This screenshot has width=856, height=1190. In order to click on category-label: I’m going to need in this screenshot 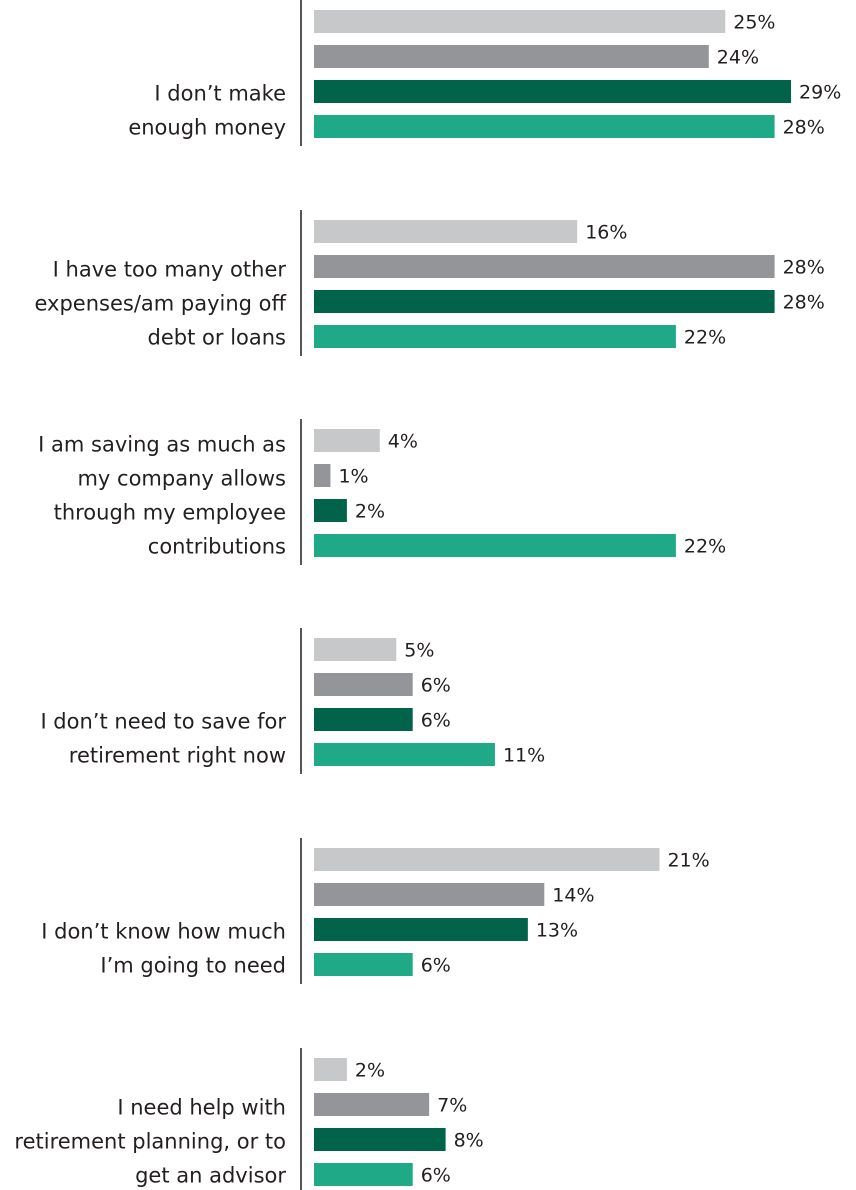, I will do `click(193, 966)`.